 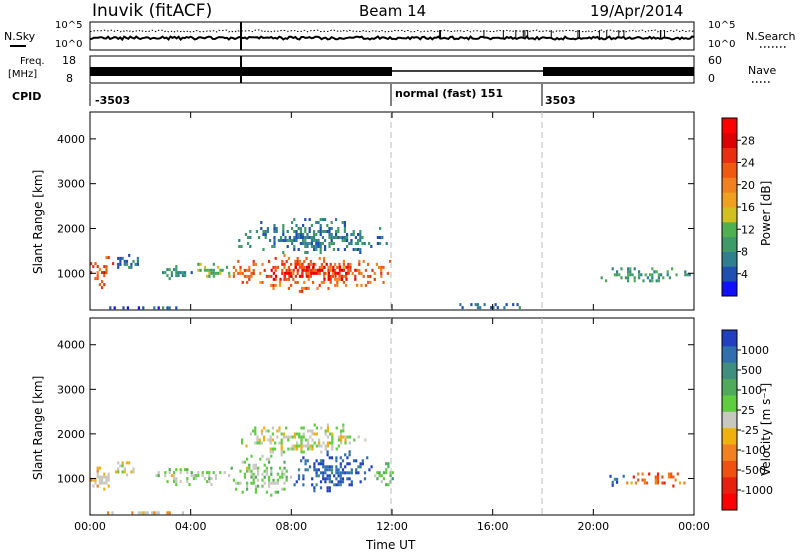 What do you see at coordinates (68, 44) in the screenshot?
I see `noise-left-tick-bottom: 10^0` at bounding box center [68, 44].